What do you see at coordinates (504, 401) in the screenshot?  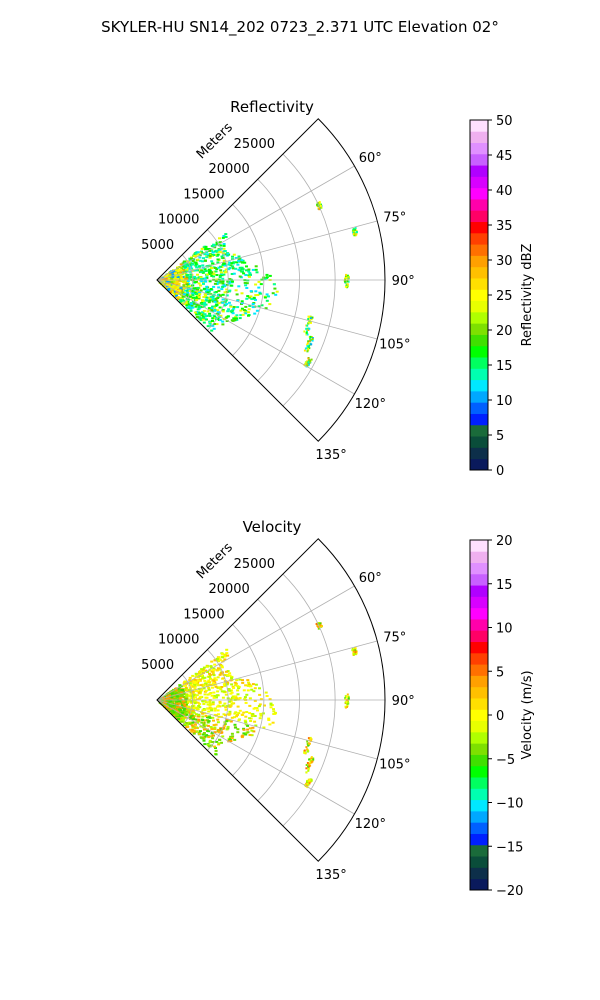 I see `colorbar-tick-label: 10` at bounding box center [504, 401].